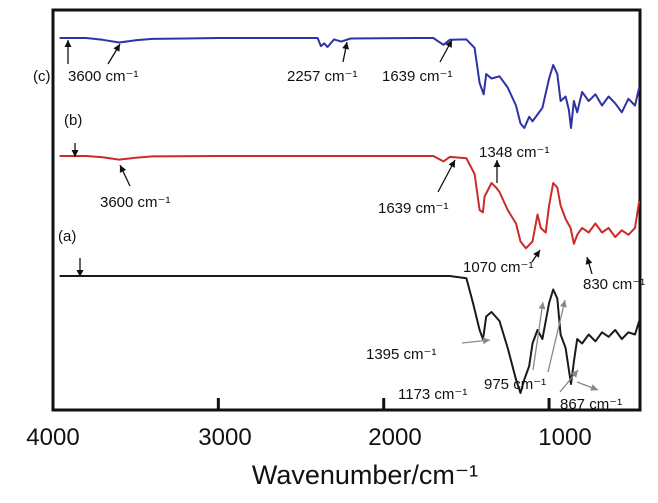 The image size is (658, 503). Describe the element at coordinates (515, 384) in the screenshot. I see `peak-label-a-975: 975 cm⁻¹` at that location.